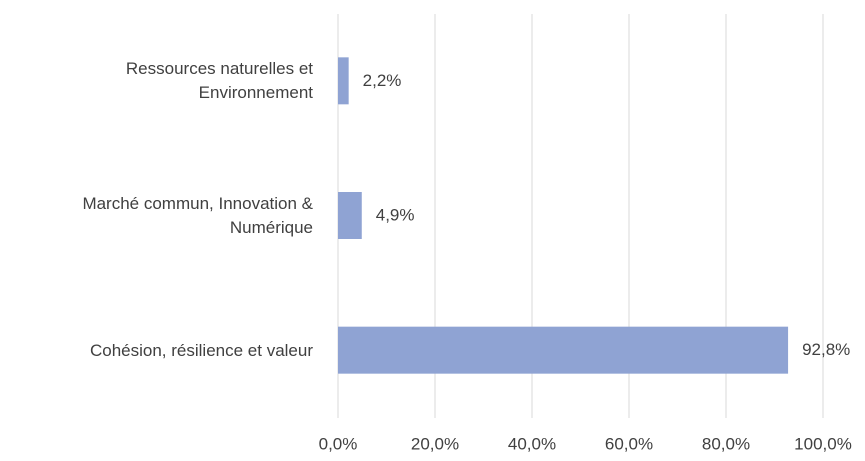 The image size is (865, 461). I want to click on x-tick-label: 60,0%, so click(629, 443).